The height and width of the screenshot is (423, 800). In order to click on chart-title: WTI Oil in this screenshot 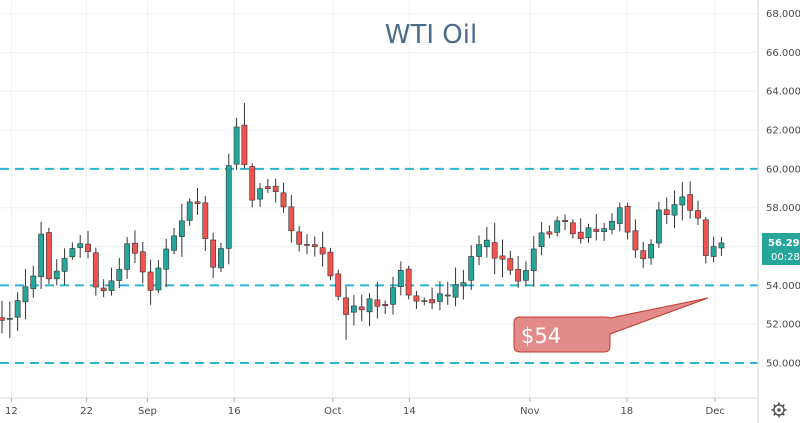, I will do `click(431, 35)`.